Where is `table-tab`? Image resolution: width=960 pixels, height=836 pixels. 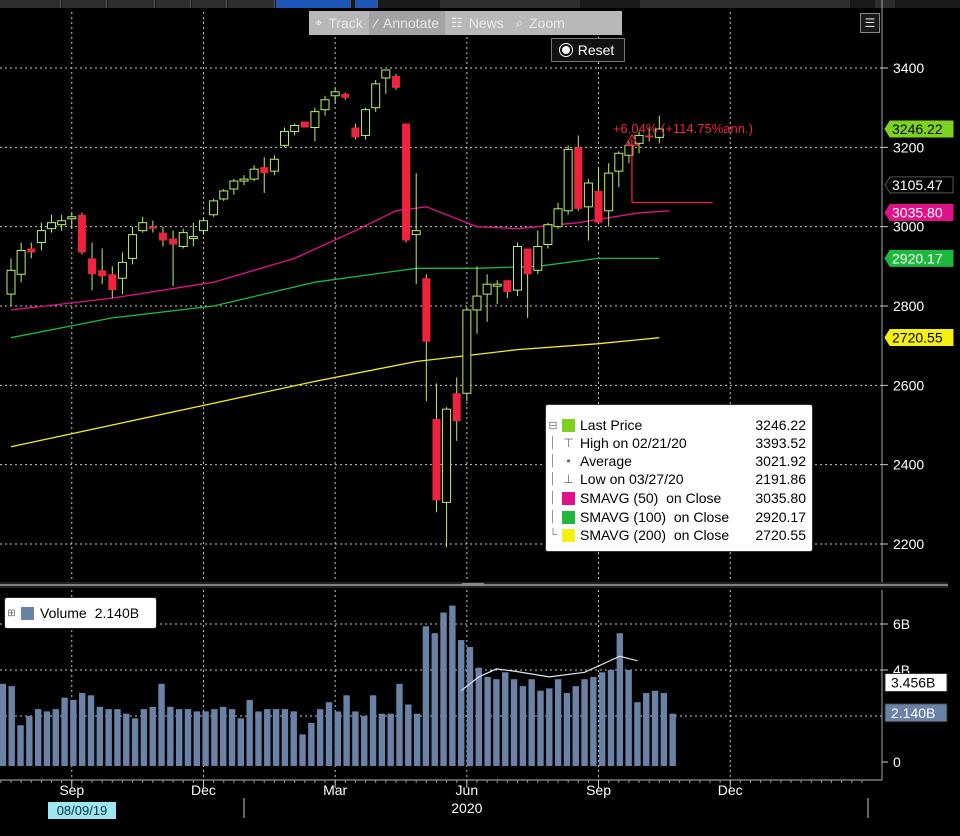 table-tab is located at coordinates (510, 4).